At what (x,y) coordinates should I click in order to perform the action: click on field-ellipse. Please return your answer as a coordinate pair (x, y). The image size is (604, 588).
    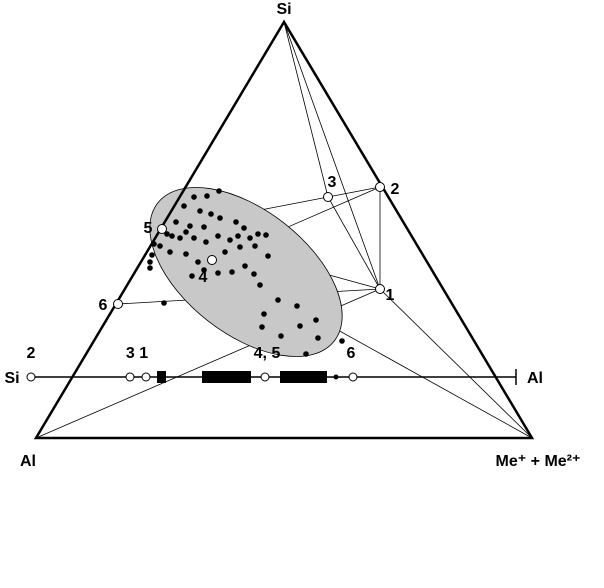
    Looking at the image, I should click on (246, 272).